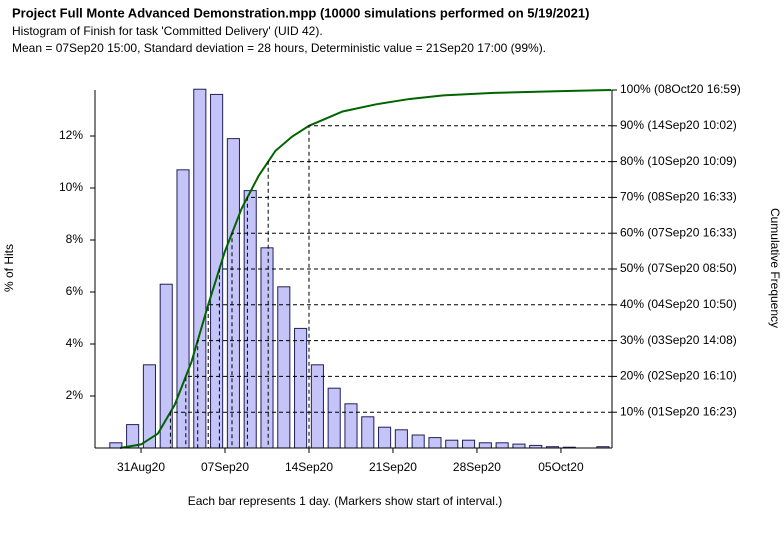 This screenshot has height=537, width=784. I want to click on y2-tick-label: 10% (01Sep20 16:23), so click(678, 411).